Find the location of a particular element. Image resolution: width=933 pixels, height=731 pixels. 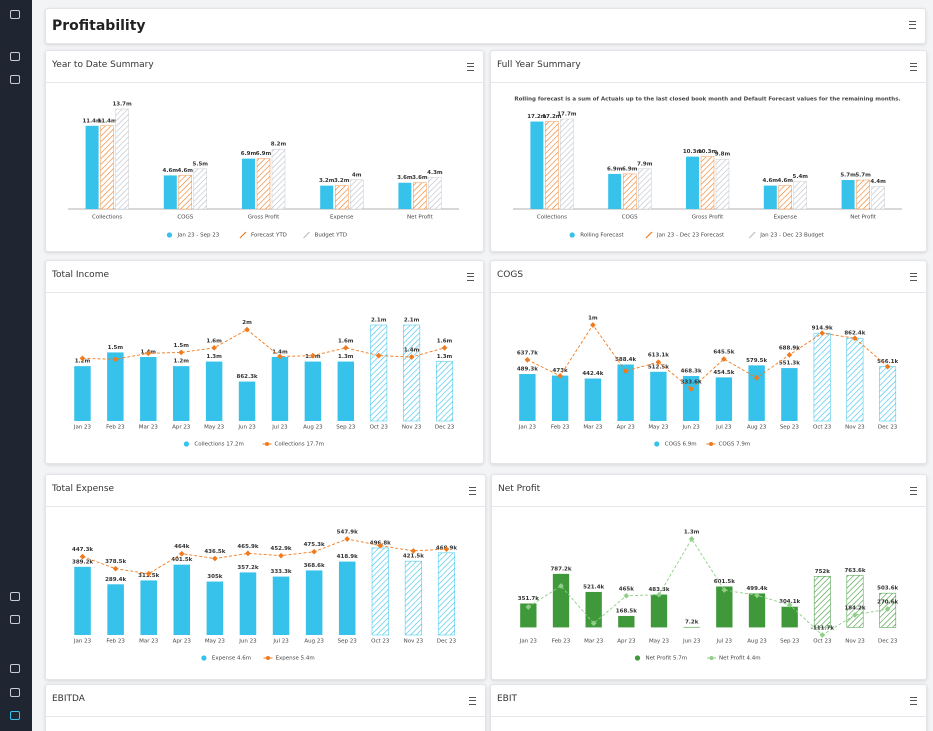

x-tick-label: Expense is located at coordinates (342, 218).